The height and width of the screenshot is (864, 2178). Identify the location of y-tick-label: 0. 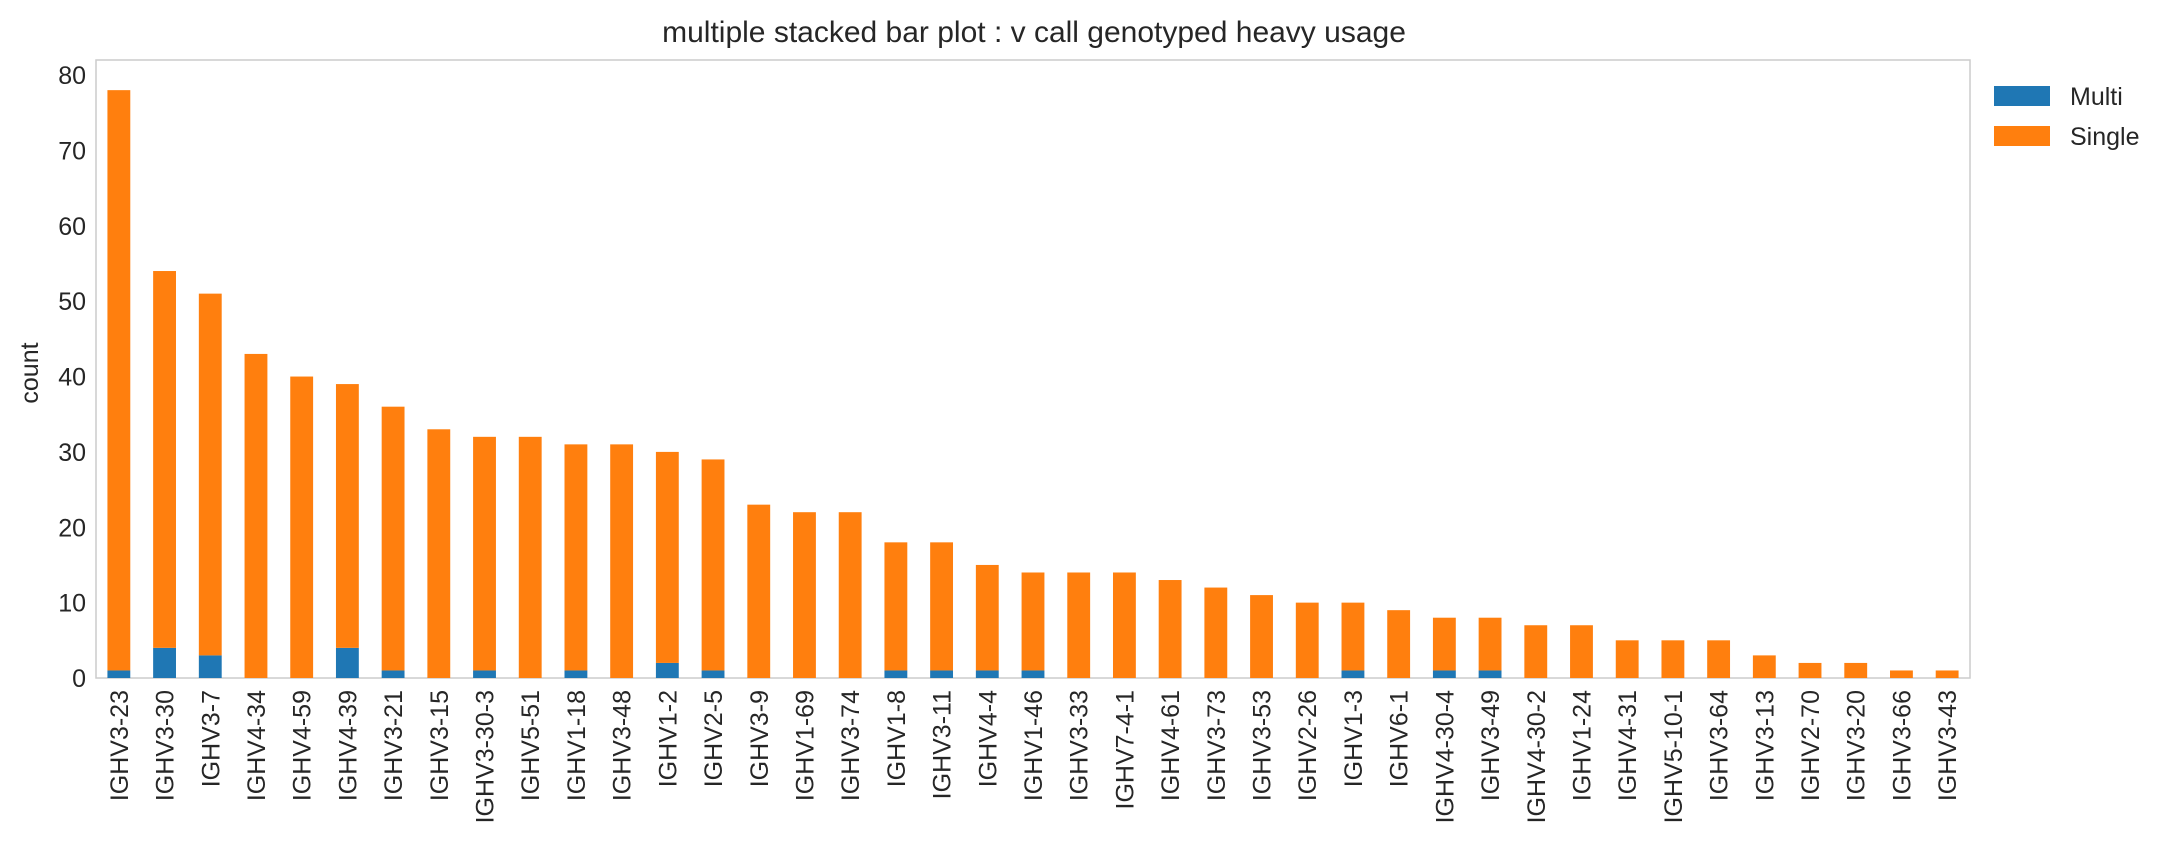
(79, 679).